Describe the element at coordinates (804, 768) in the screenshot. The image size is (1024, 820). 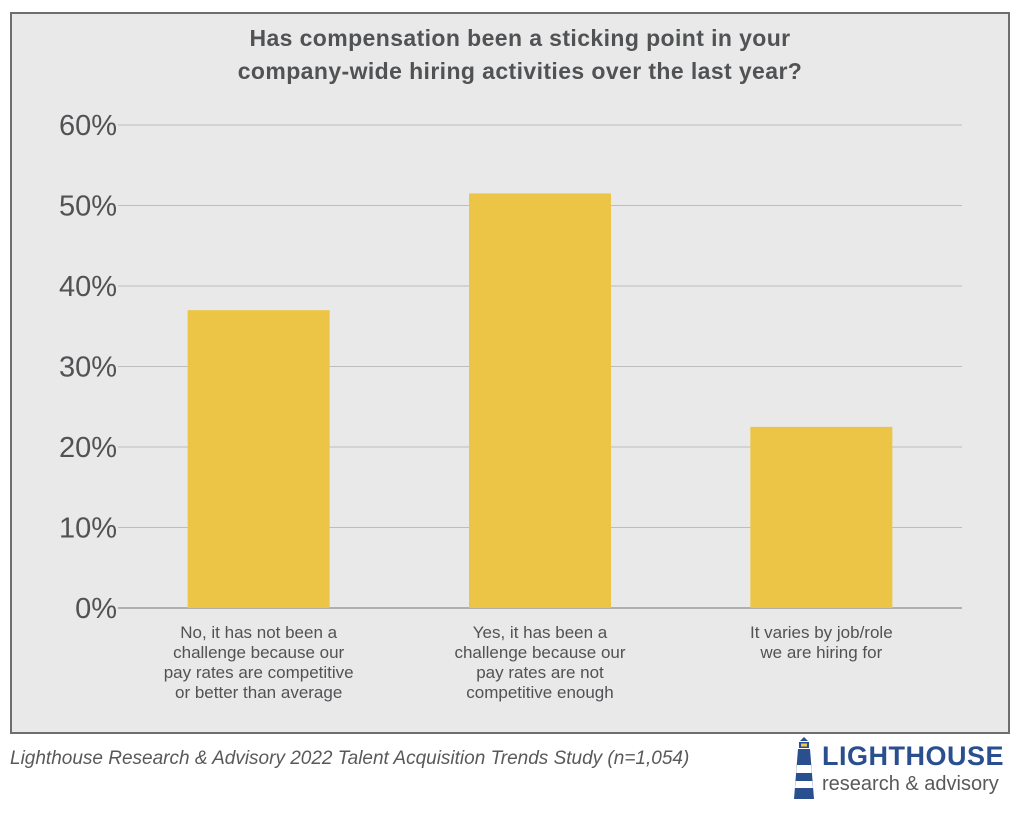
I see `lighthouse-icon` at that location.